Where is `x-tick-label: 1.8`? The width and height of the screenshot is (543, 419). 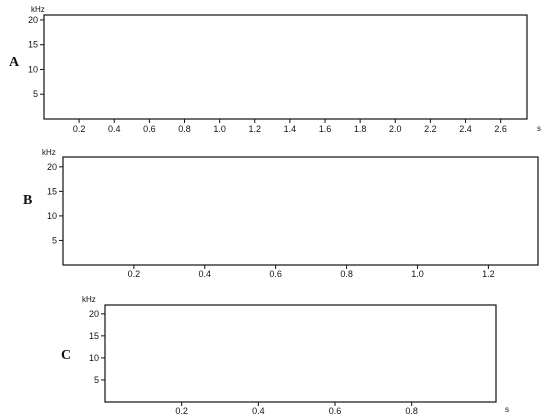
x-tick-label: 1.8 is located at coordinates (360, 129).